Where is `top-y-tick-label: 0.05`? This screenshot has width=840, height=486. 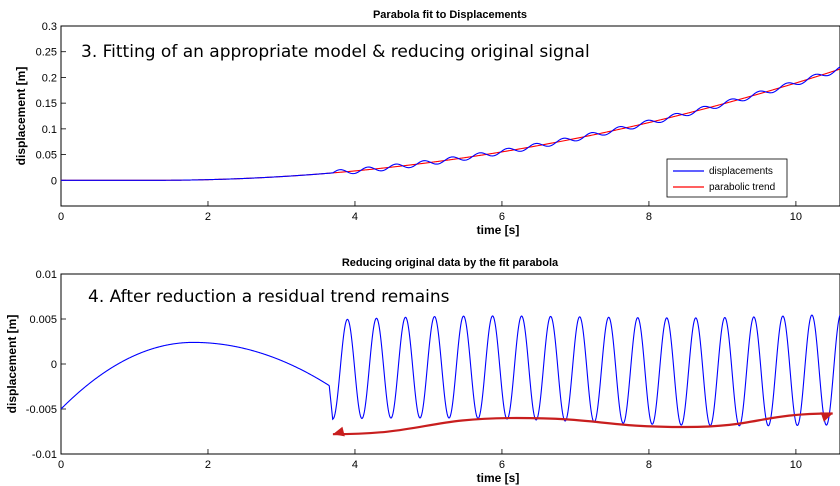 top-y-tick-label: 0.05 is located at coordinates (46, 156).